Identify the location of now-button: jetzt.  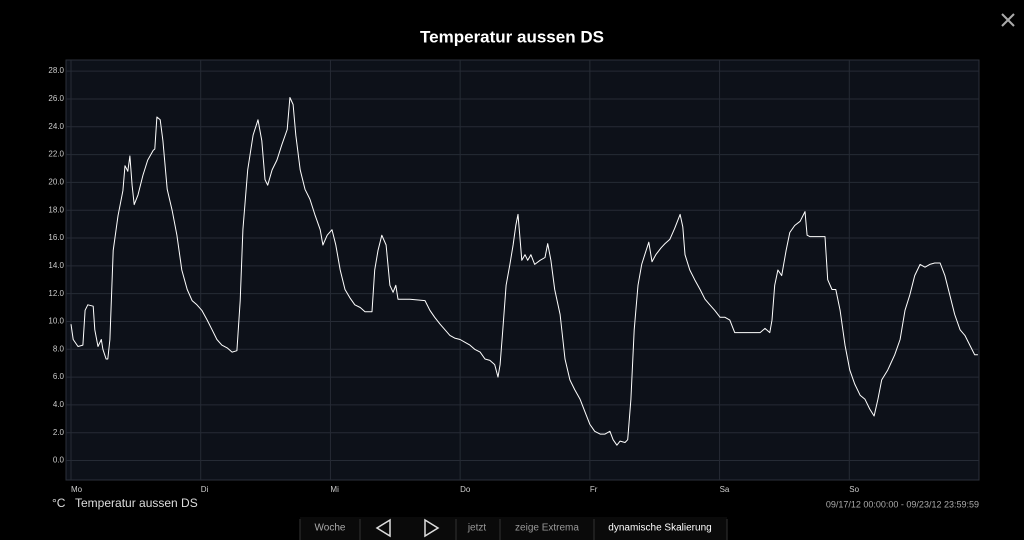
(477, 528).